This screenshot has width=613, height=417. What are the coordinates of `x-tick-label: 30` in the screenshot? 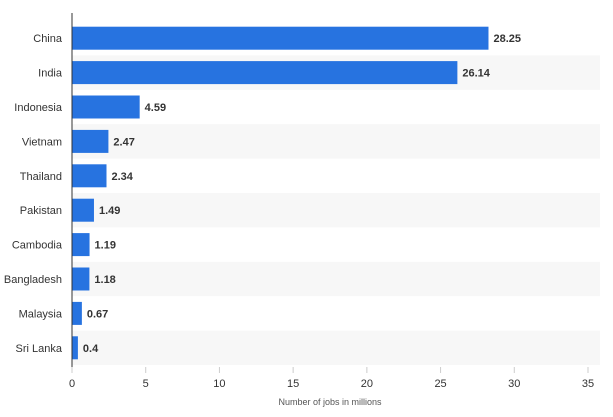 It's located at (514, 384).